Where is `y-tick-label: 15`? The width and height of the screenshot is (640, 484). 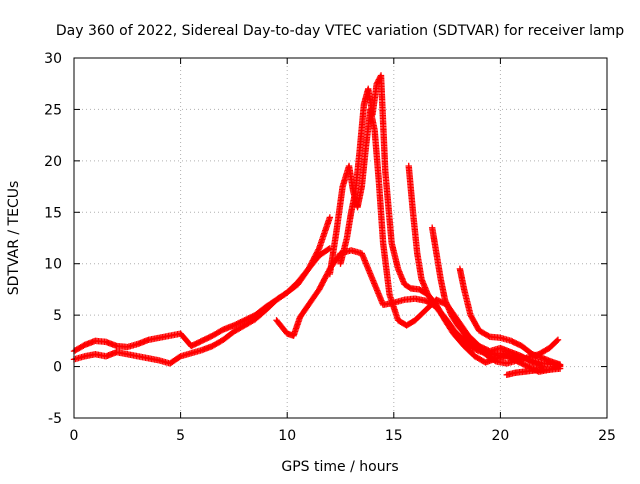 y-tick-label: 15 is located at coordinates (53, 213).